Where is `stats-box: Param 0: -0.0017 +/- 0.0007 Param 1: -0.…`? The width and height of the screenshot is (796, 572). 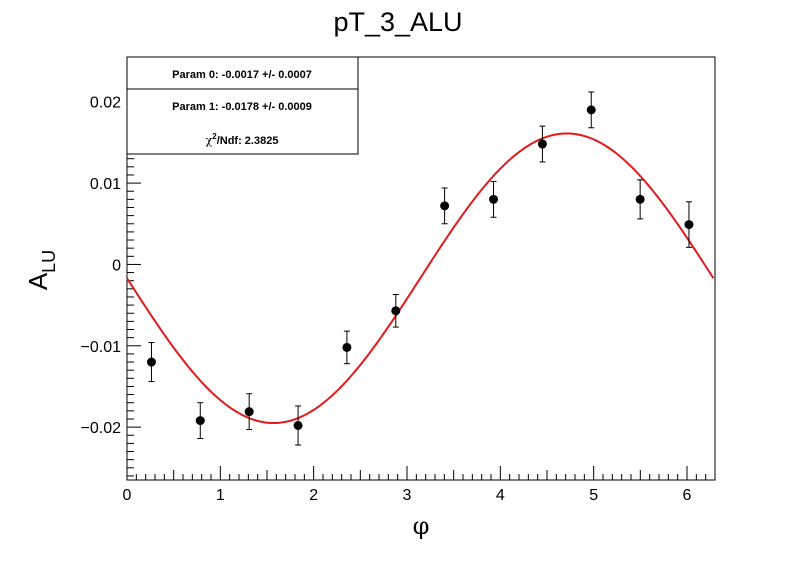 stats-box: Param 0: -0.0017 +/- 0.0007 Param 1: -0.… is located at coordinates (242, 105).